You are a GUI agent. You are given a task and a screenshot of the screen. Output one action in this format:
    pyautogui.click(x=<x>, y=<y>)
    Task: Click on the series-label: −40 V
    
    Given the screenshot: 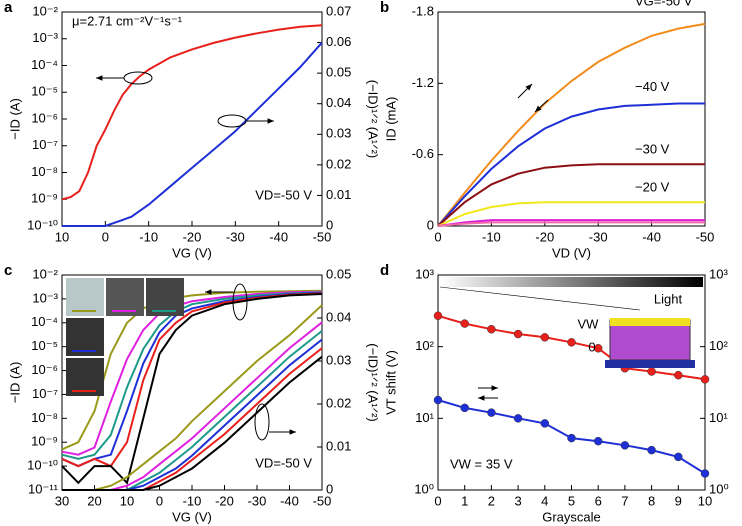 What is the action you would take?
    pyautogui.click(x=652, y=86)
    